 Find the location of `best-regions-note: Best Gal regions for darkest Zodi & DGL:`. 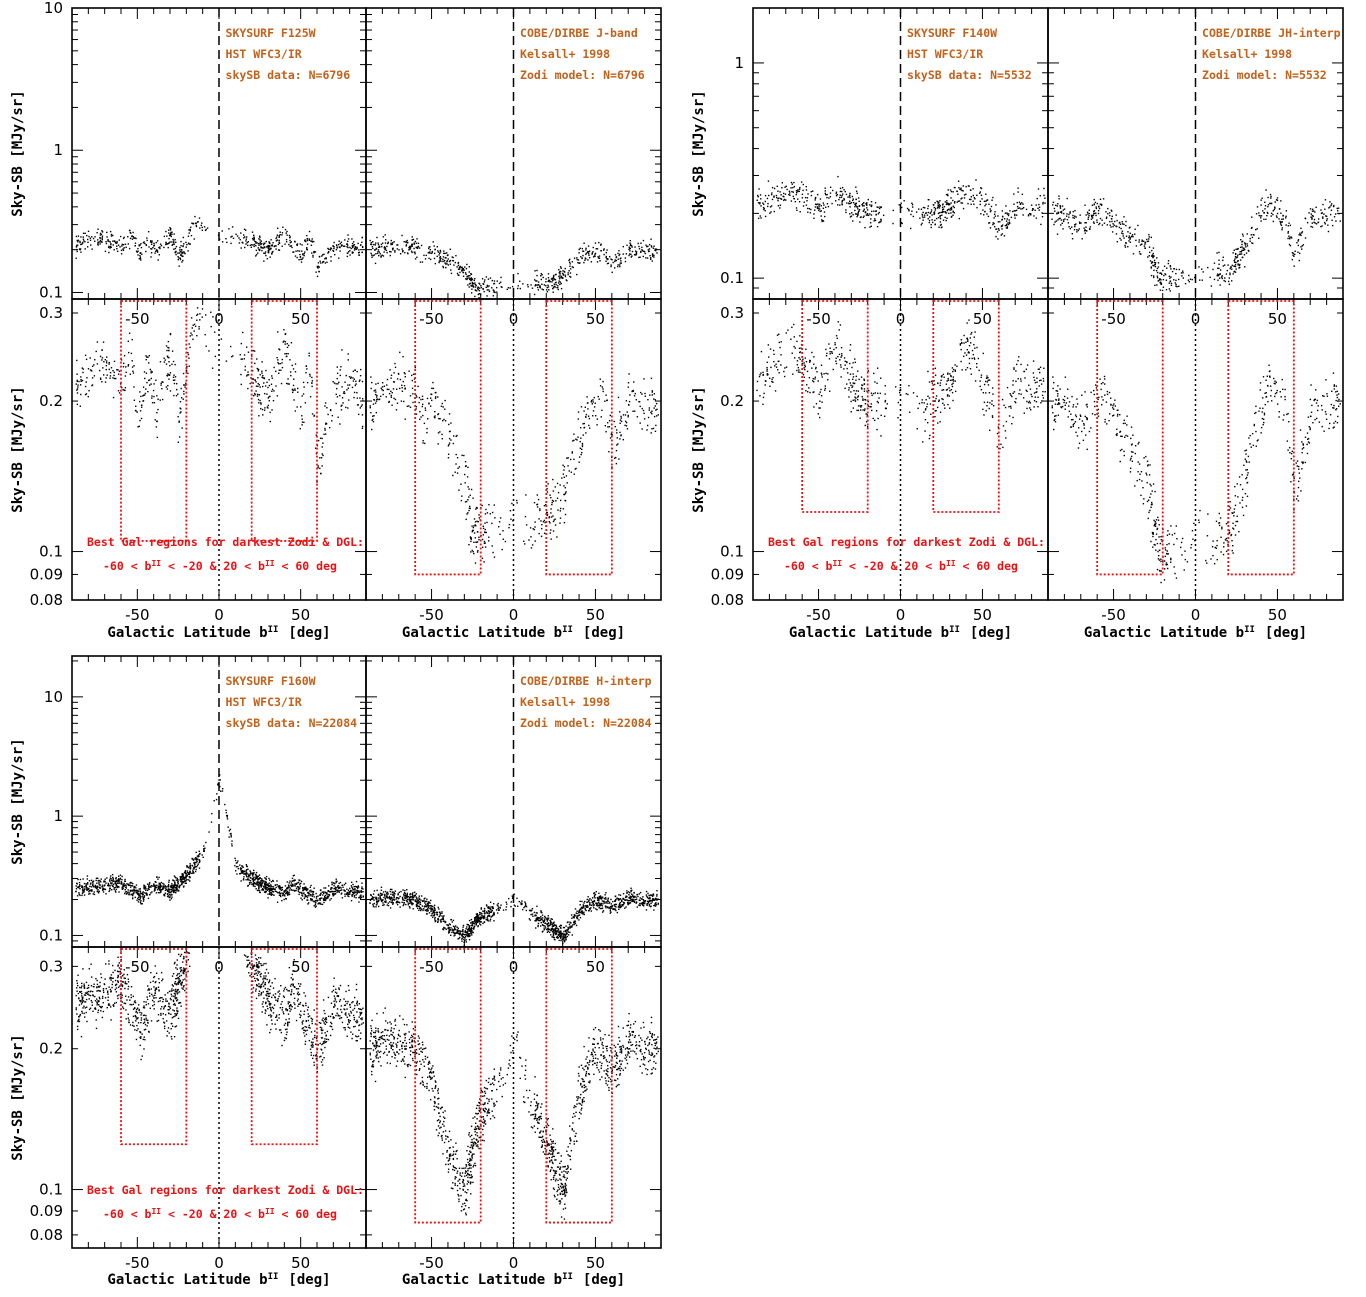

best-regions-note: Best Gal regions for darkest Zodi & DGL: is located at coordinates (225, 542).